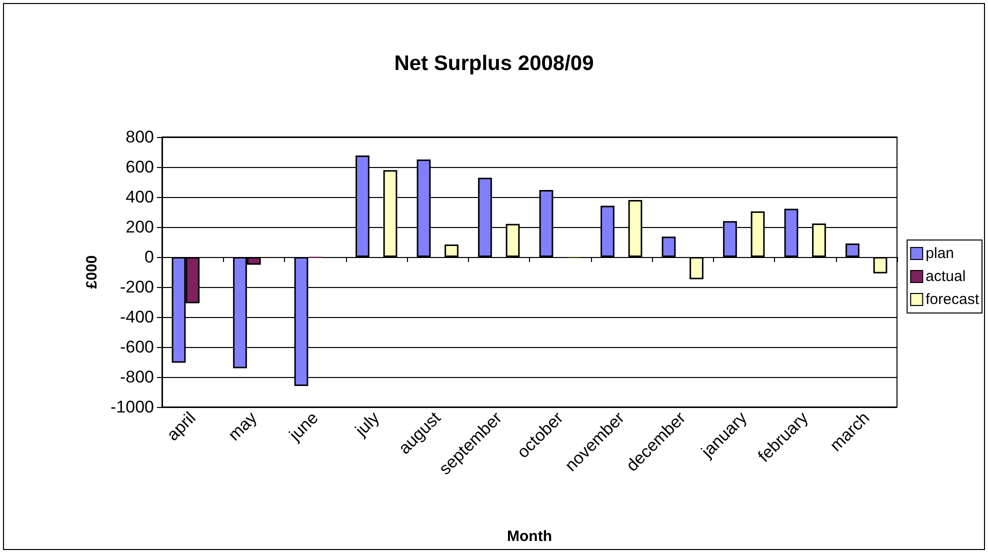  Describe the element at coordinates (137, 377) in the screenshot. I see `y-tick-label: -800` at that location.